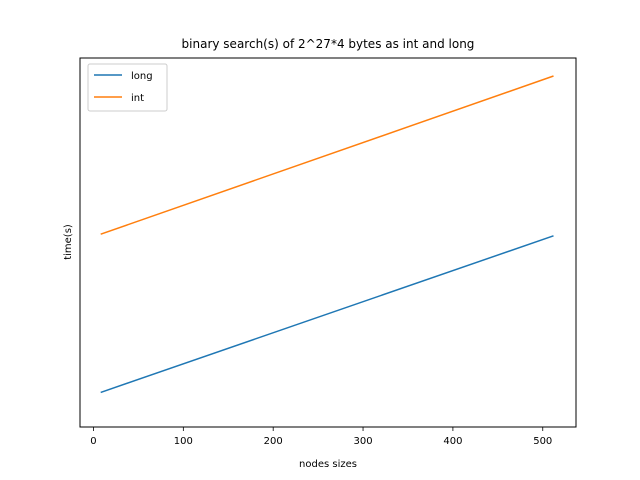  Describe the element at coordinates (93, 441) in the screenshot. I see `x-tick-label: 0` at that location.